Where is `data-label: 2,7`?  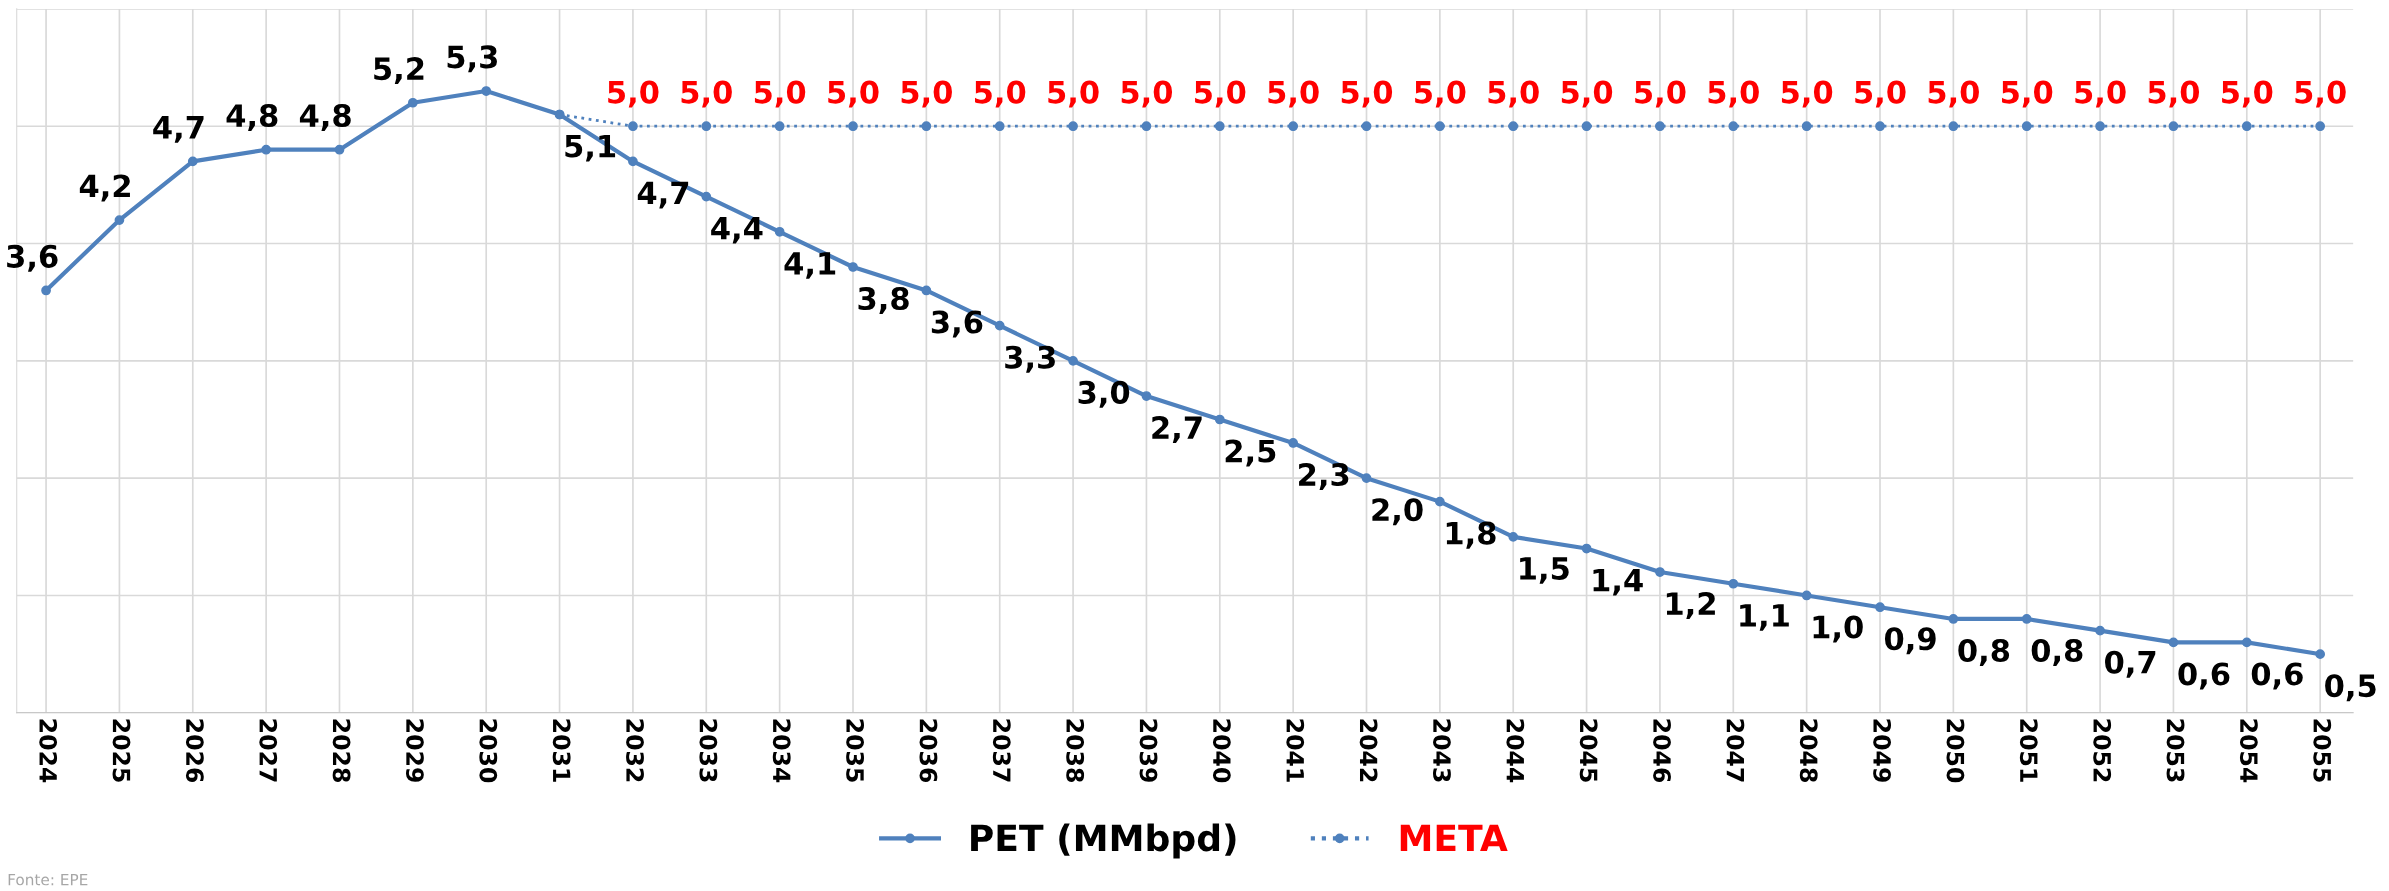 data-label: 2,7 is located at coordinates (1177, 430).